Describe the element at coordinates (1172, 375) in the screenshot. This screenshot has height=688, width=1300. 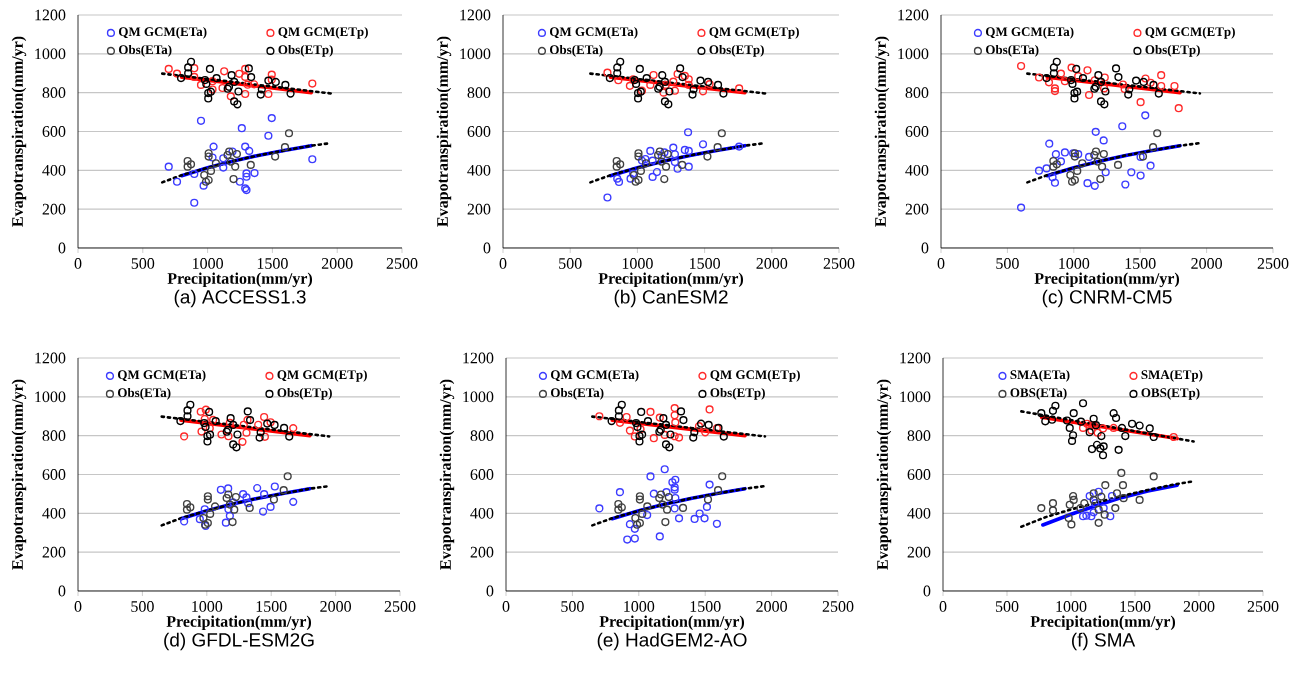
I see `legend-label: SMA(ETp)` at that location.